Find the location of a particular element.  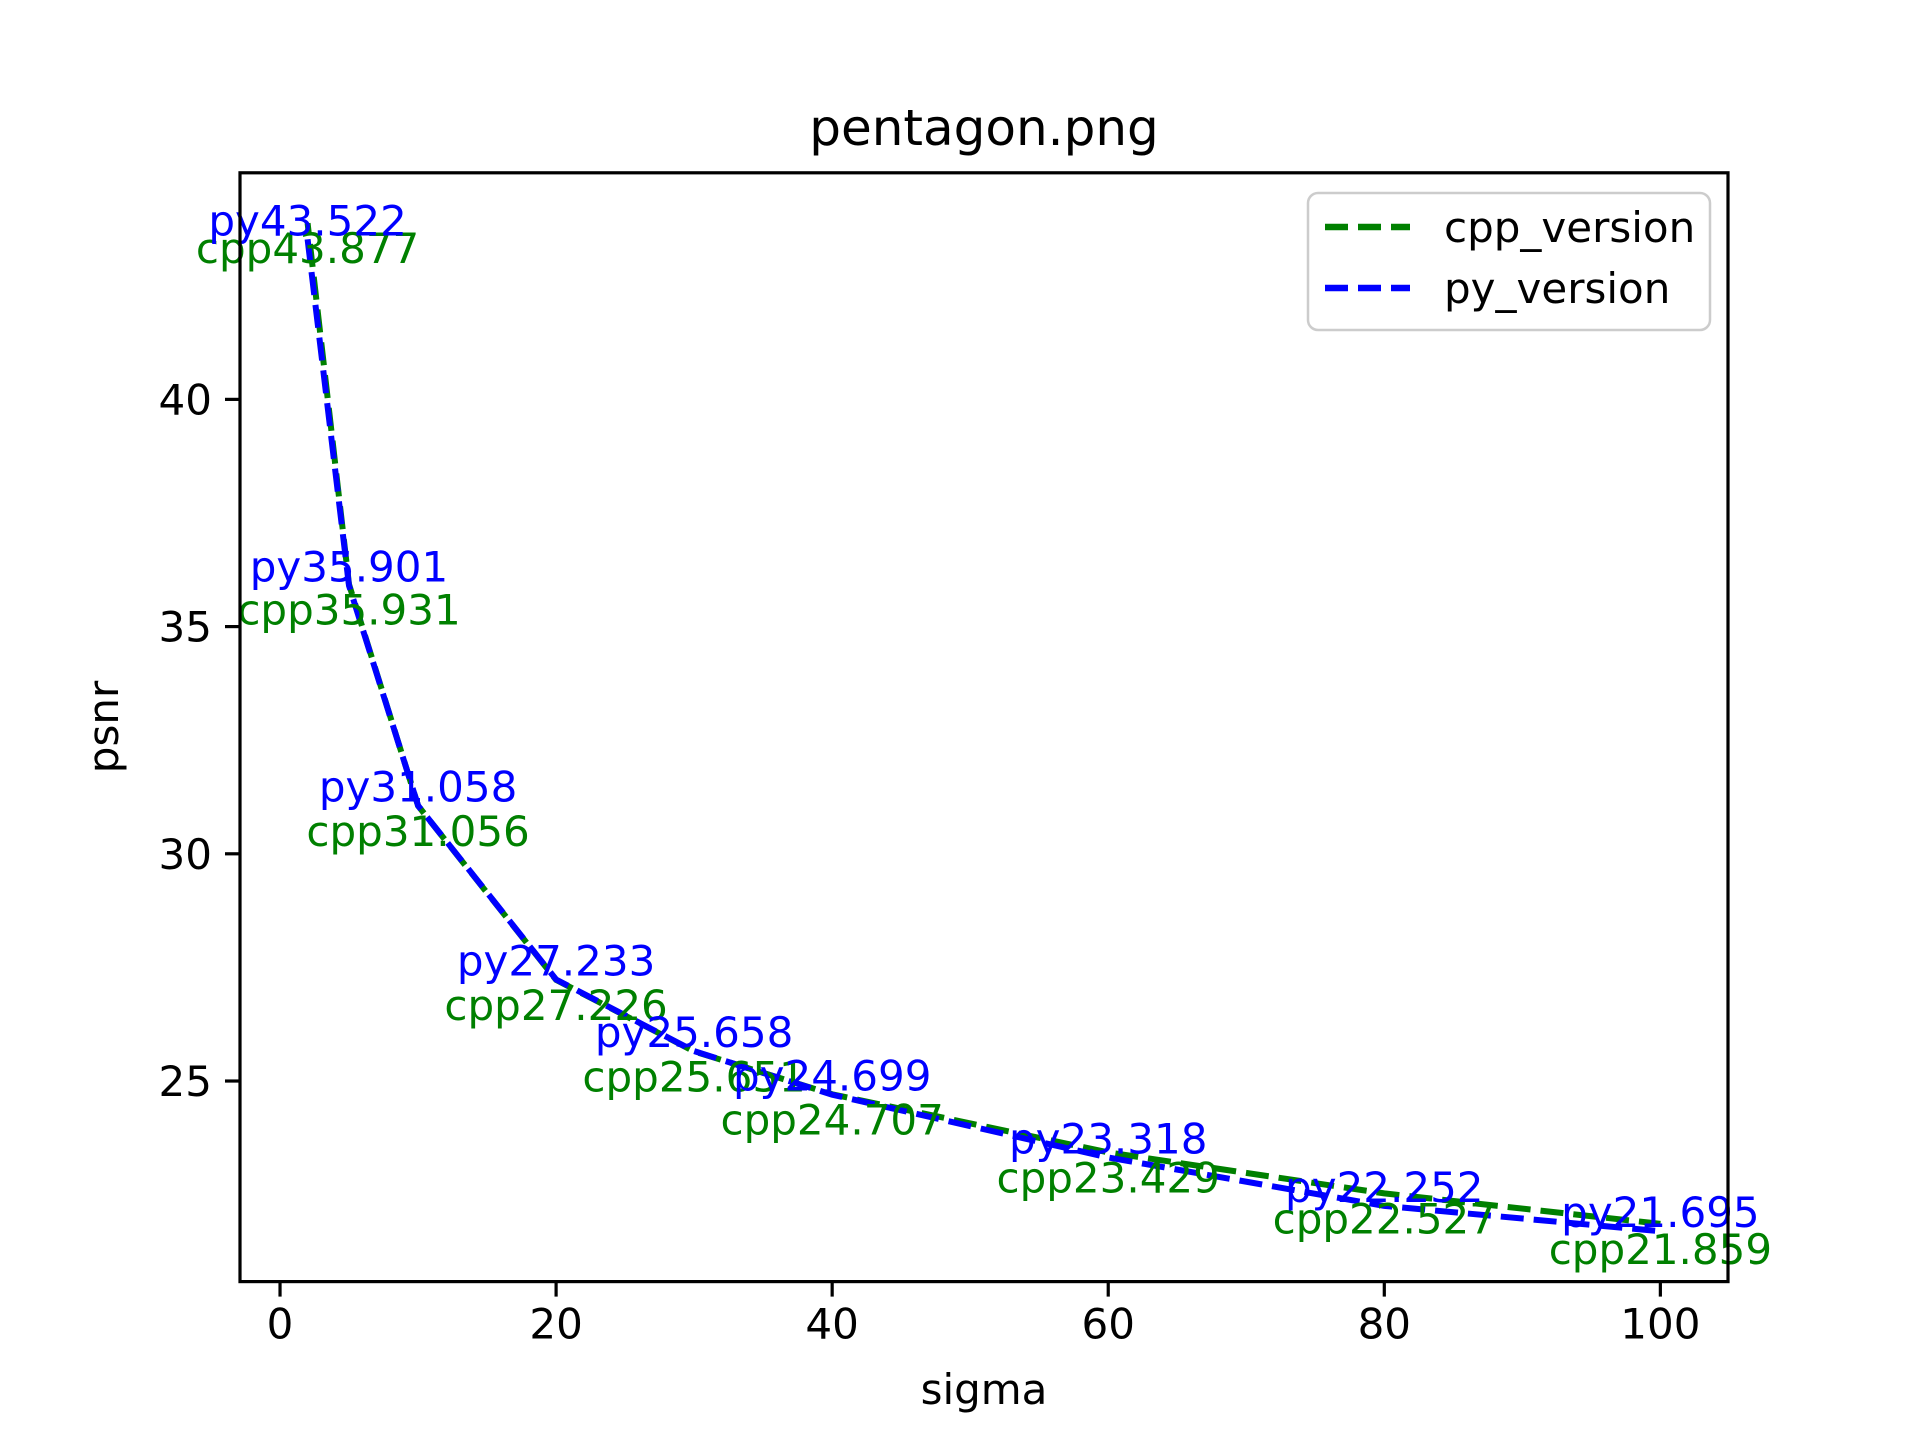

point-label-py22.252: py22.252 is located at coordinates (1384, 1187).